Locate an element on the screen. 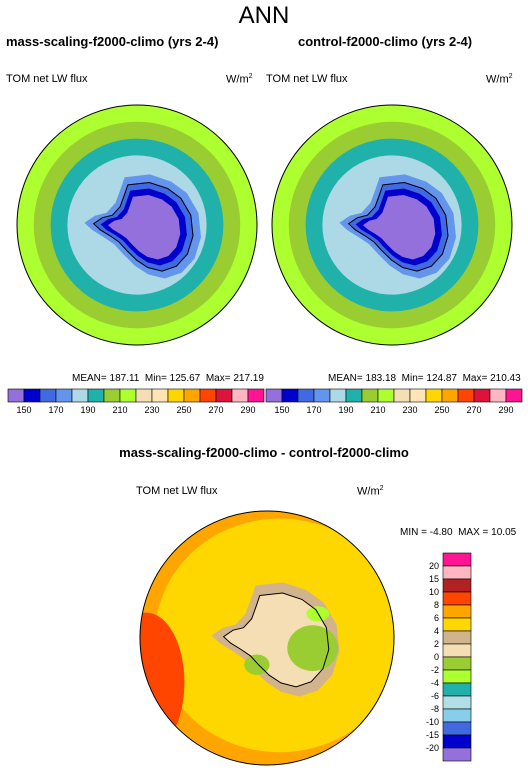 Image resolution: width=528 pixels, height=770 pixels. panel-2-variable-label: TOM net LW flux is located at coordinates (307, 79).